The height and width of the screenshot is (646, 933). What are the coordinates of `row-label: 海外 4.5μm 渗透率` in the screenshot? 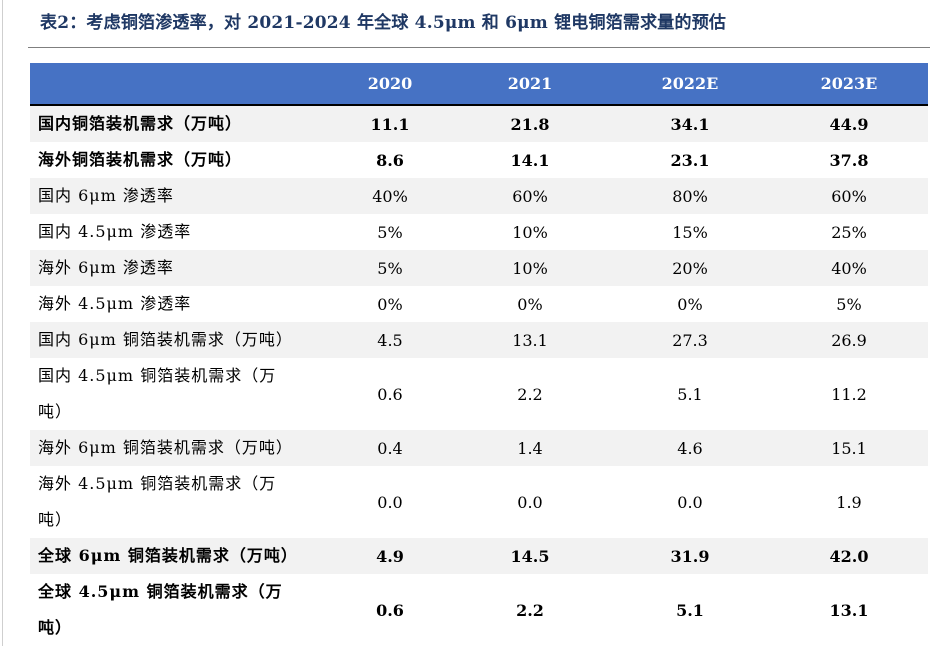 It's located at (115, 303).